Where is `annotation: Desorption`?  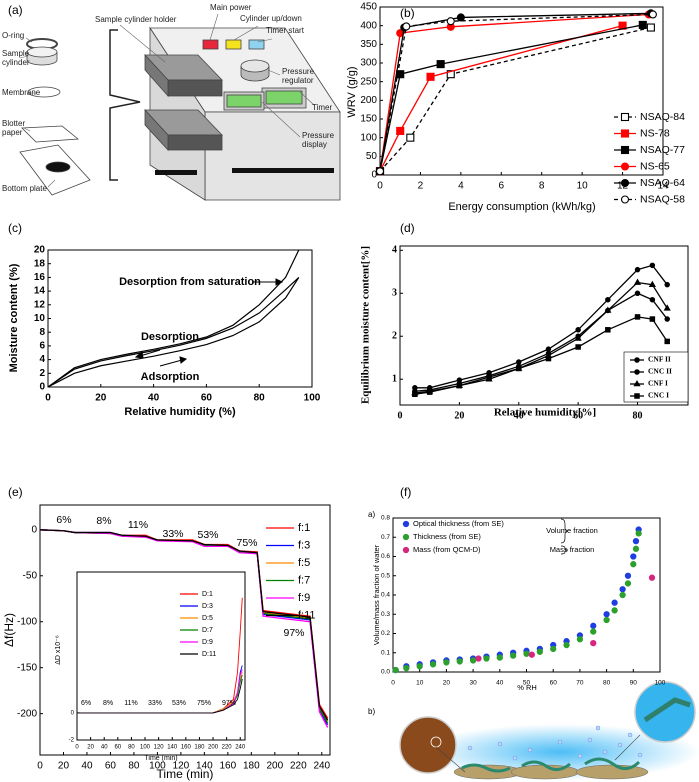 annotation: Desorption is located at coordinates (170, 337).